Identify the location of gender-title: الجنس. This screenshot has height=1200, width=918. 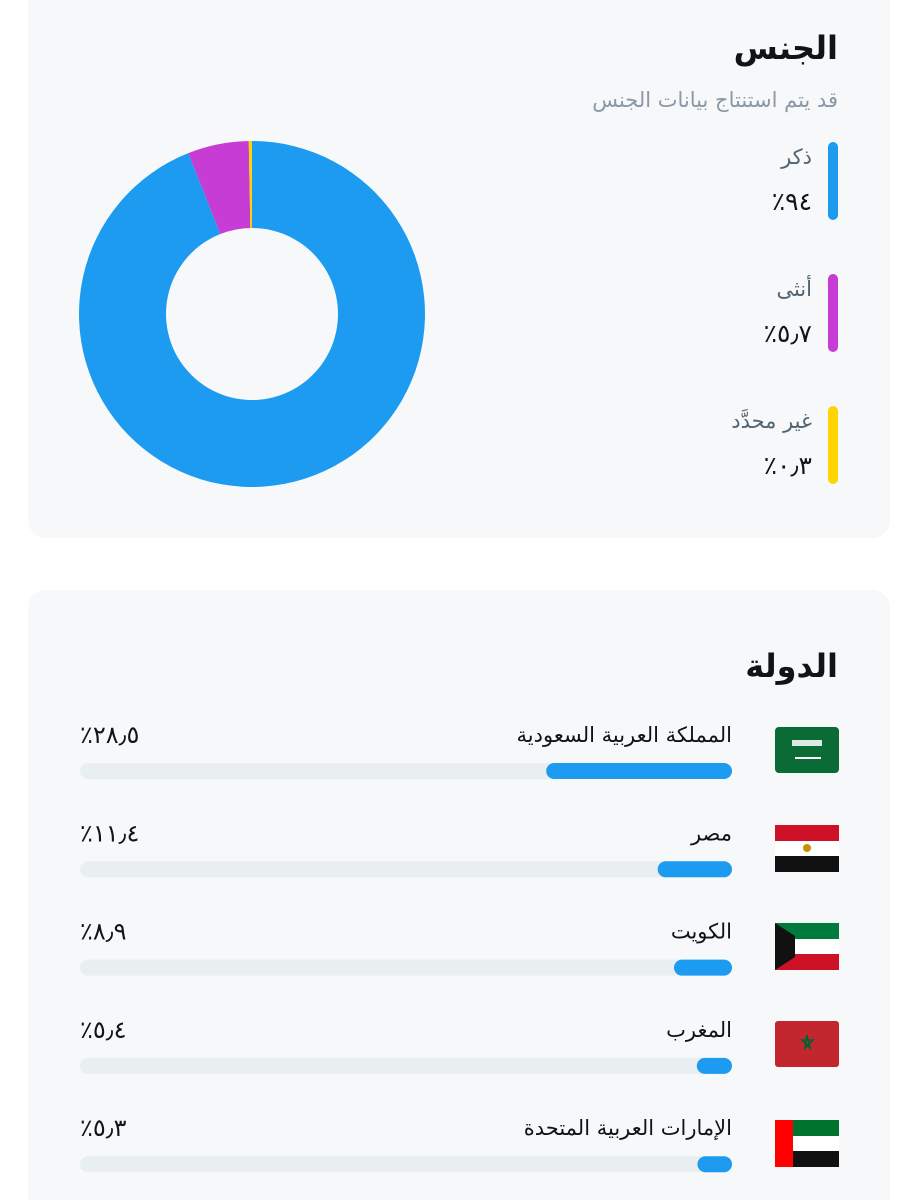
(786, 48).